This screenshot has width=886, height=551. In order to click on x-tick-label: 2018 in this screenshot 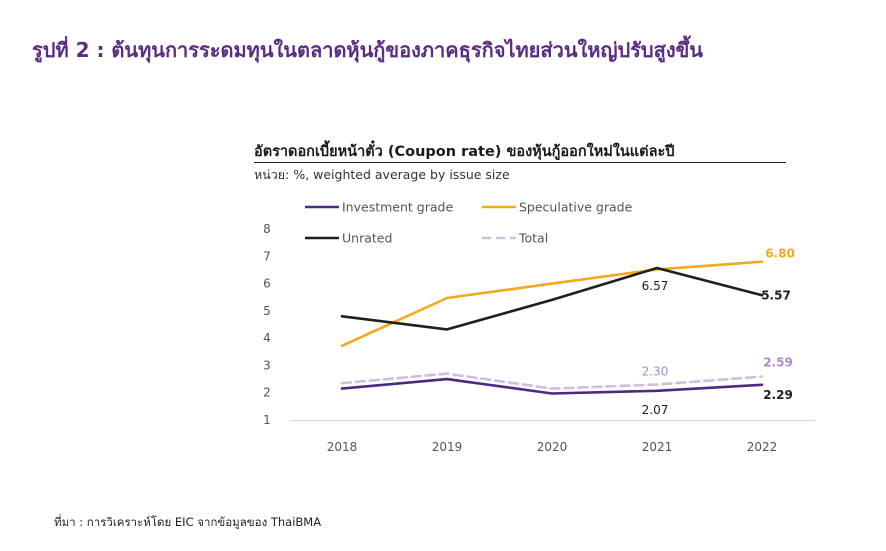, I will do `click(342, 447)`.